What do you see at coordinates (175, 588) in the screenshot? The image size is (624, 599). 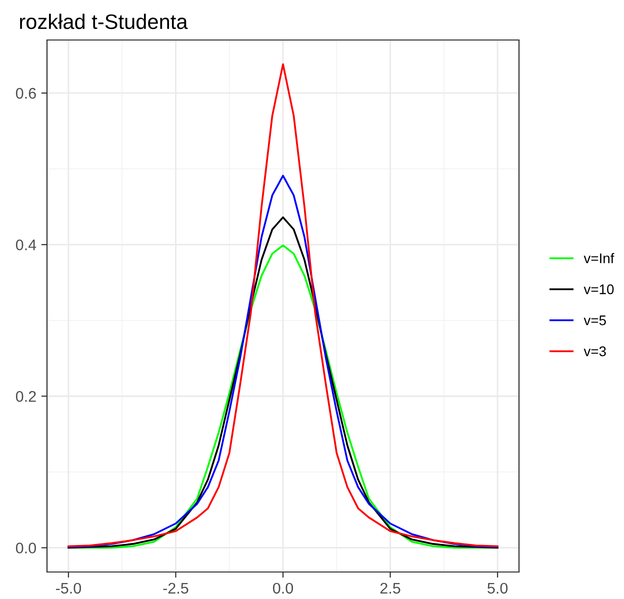 I see `x-tick-label: -2.5` at bounding box center [175, 588].